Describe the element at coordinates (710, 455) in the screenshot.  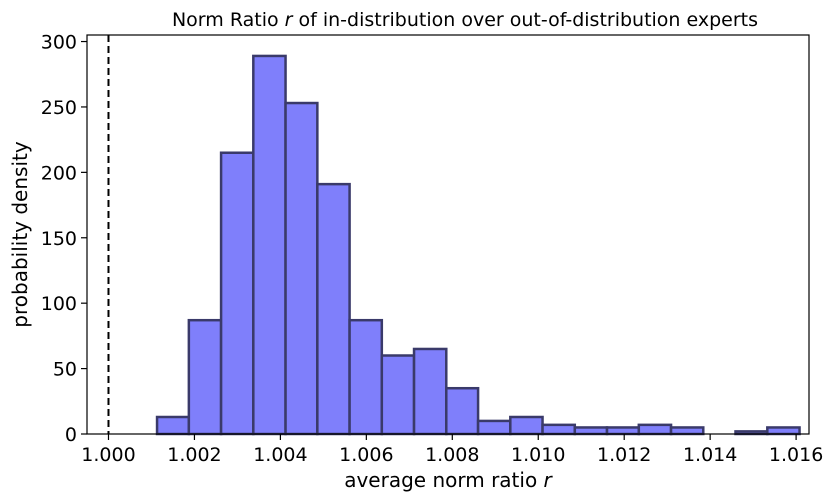
I see `x-tick-label: 1.014` at that location.